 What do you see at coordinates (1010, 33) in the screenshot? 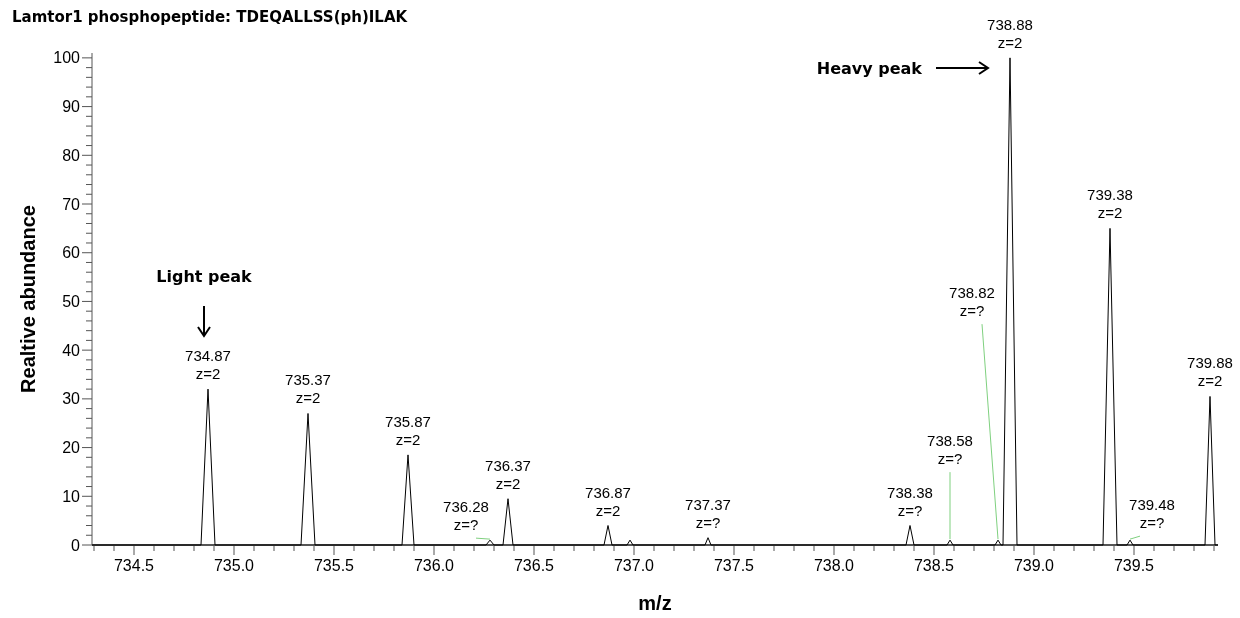
I see `annotation: 738.88 z=2` at bounding box center [1010, 33].